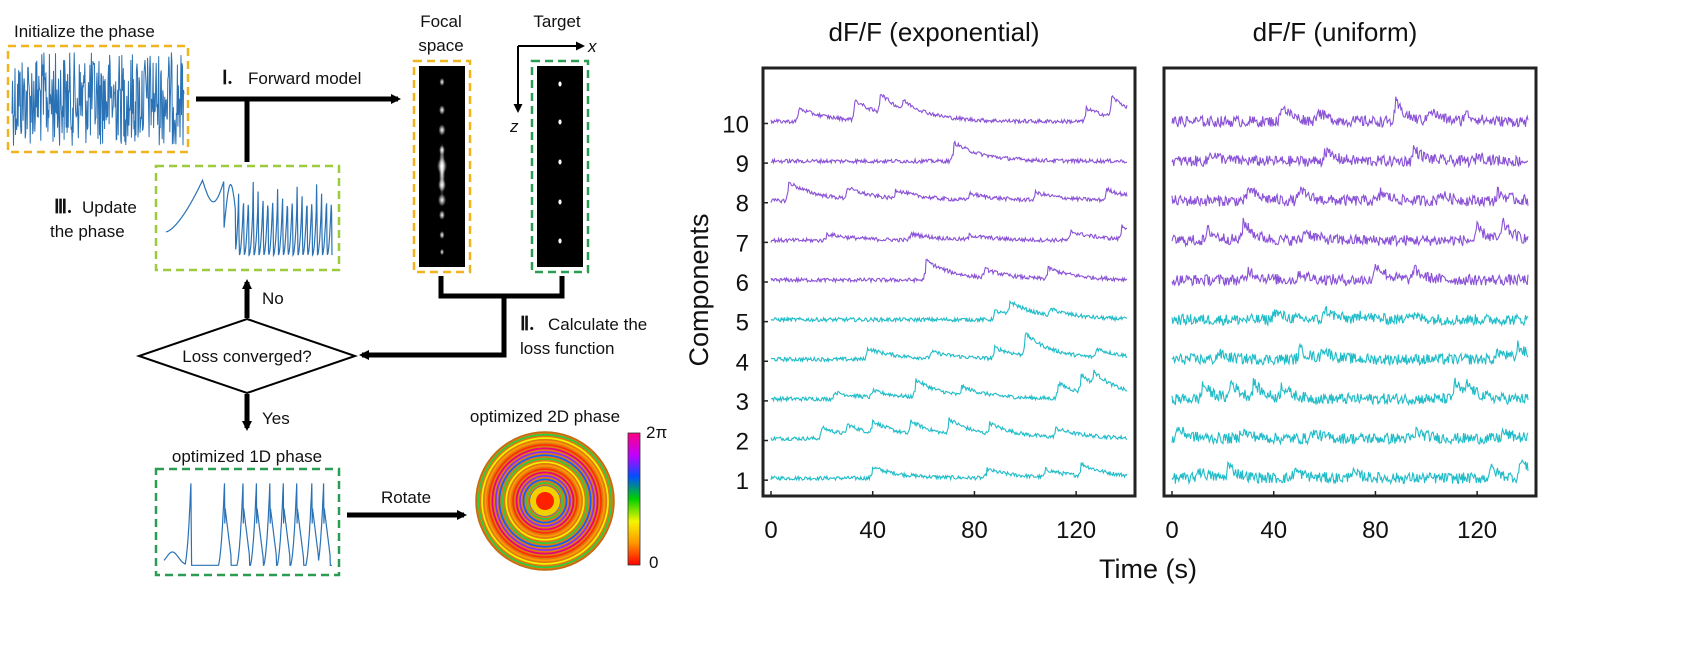 This screenshot has height=651, width=1691. What do you see at coordinates (406, 497) in the screenshot?
I see `rotate-label: Rotate` at bounding box center [406, 497].